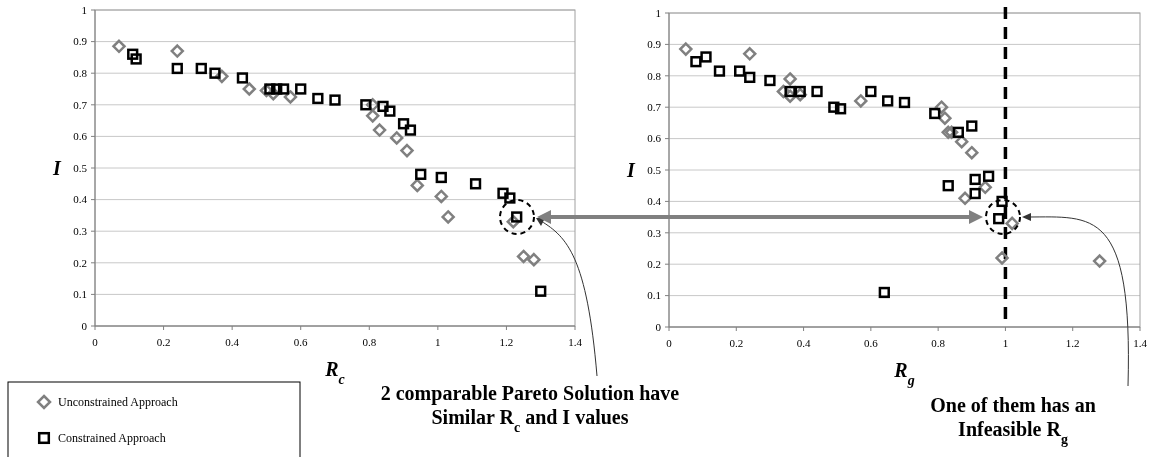 Image resolution: width=1152 pixels, height=457 pixels. What do you see at coordinates (335, 372) in the screenshot?
I see `x-axis-title: R$_{c}$` at bounding box center [335, 372].